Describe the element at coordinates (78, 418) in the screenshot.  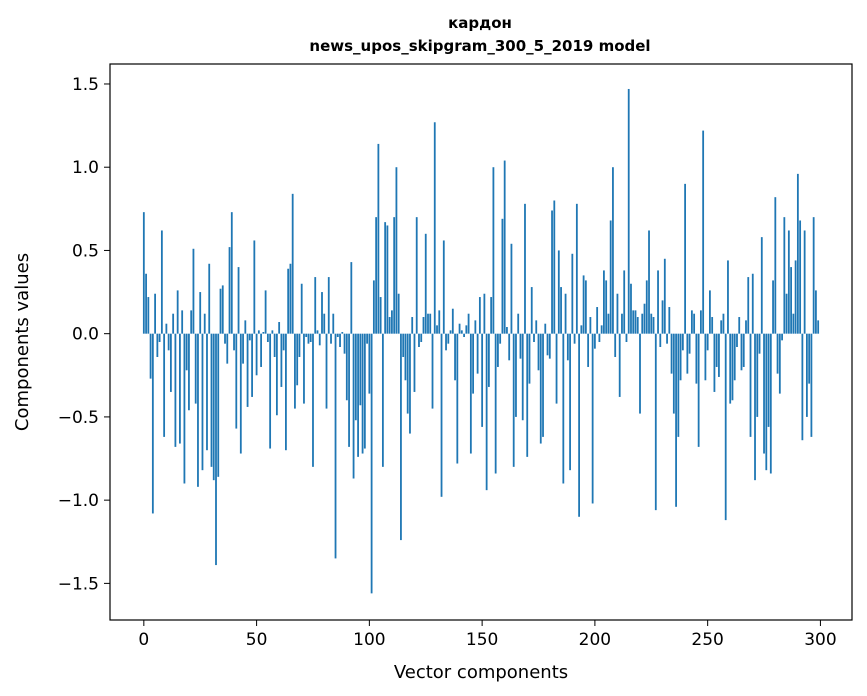
I see `y-tick-label: −0.5` at that location.